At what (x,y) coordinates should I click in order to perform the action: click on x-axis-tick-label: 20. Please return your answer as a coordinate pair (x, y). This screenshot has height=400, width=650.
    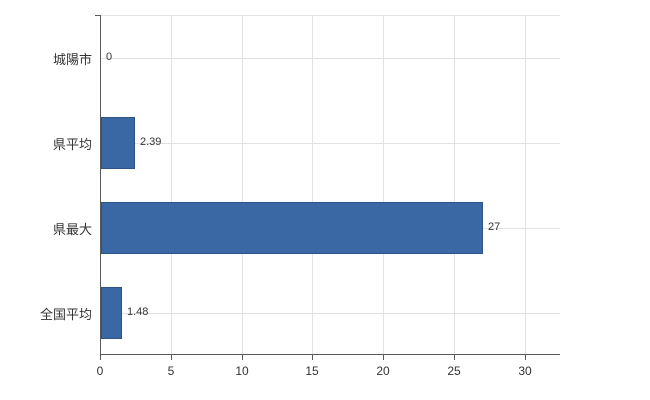
    Looking at the image, I should click on (383, 371).